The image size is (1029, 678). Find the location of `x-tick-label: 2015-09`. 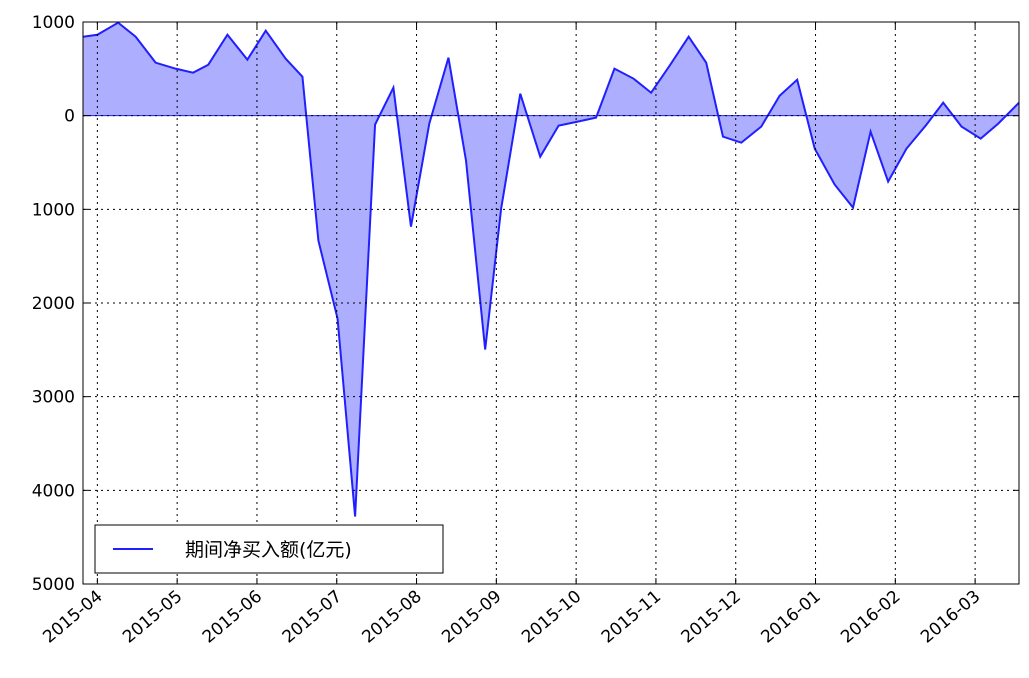

x-tick-label: 2015-09 is located at coordinates (471, 617).